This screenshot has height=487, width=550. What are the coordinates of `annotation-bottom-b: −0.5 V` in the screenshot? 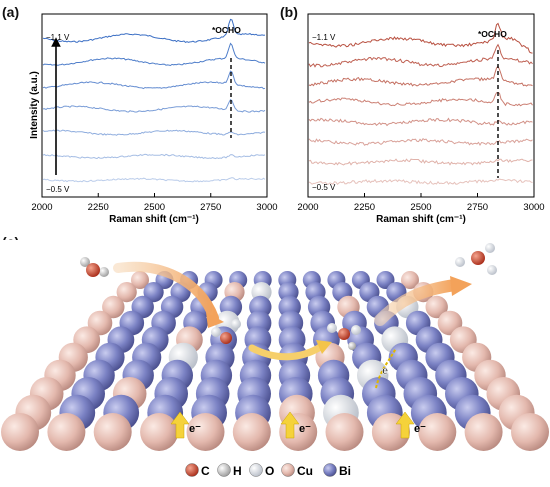 It's located at (324, 187).